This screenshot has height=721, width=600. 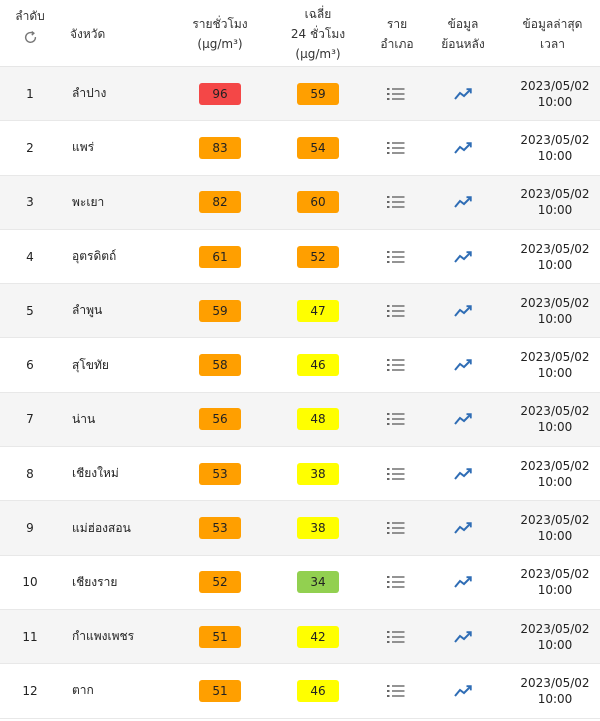 I want to click on province-name: เชียงราย, so click(x=95, y=581).